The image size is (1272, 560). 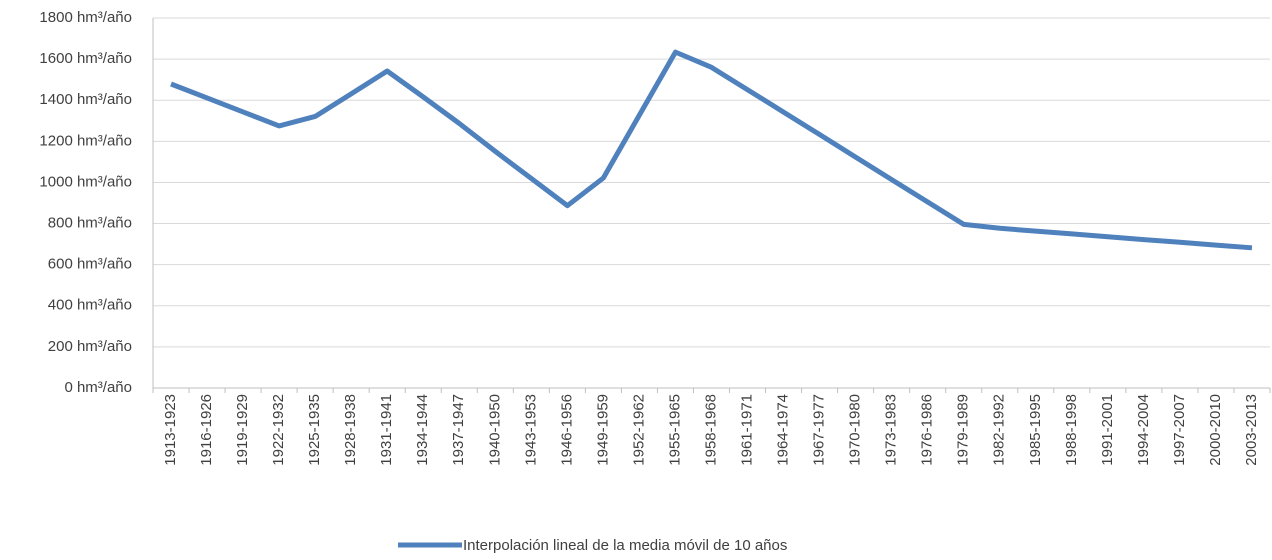 I want to click on x-tick-label: 1964-1974, so click(x=783, y=430).